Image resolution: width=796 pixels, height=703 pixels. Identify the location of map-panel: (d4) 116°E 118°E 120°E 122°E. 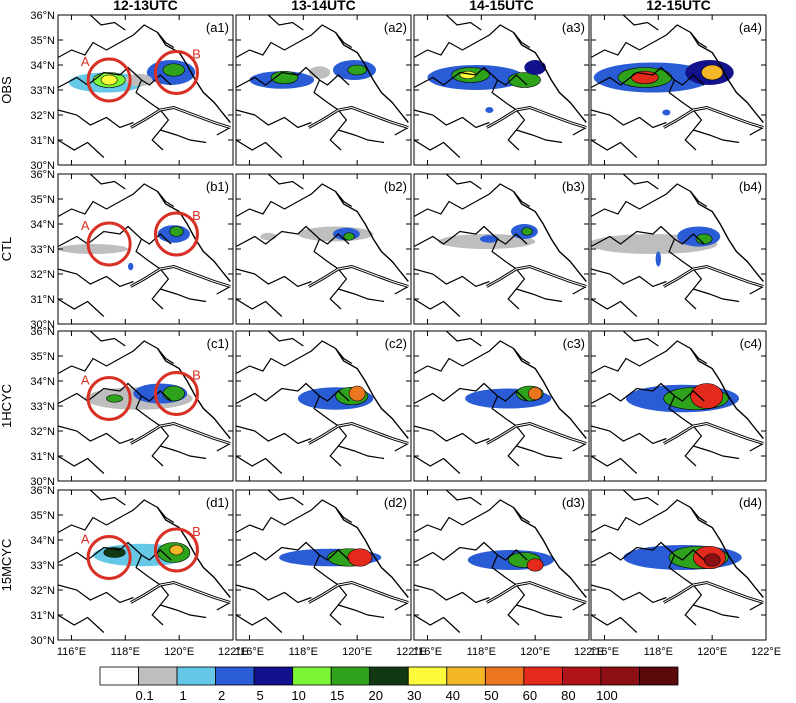
(685, 573).